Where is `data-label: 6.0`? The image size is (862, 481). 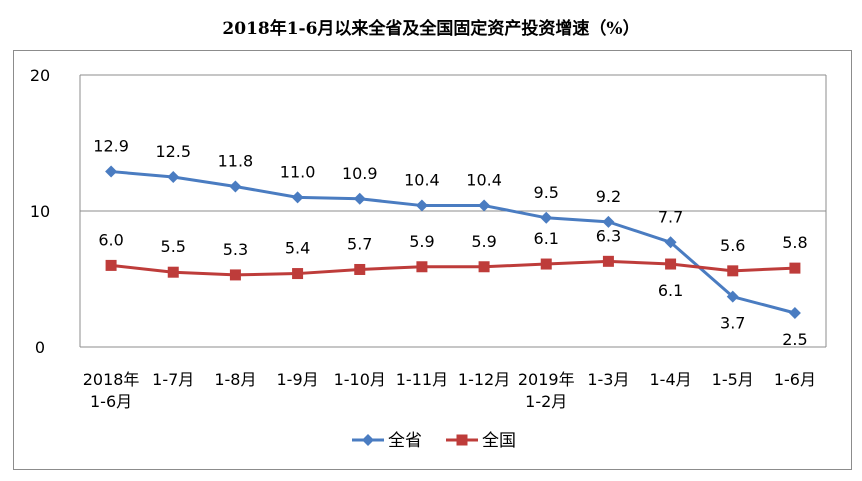
data-label: 6.0 is located at coordinates (110, 239).